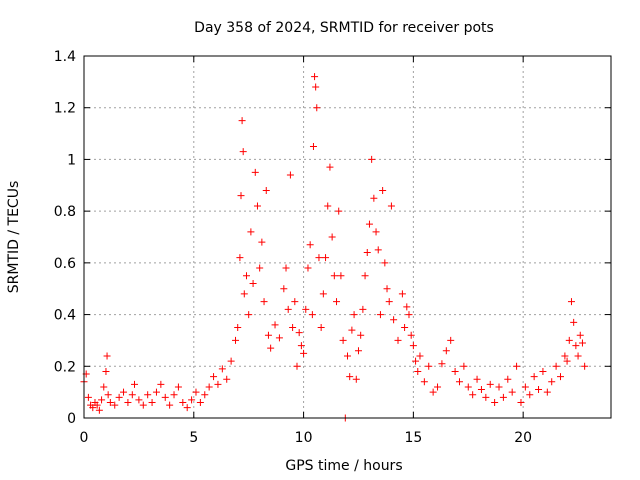  I want to click on y-tick-label: 1, so click(71, 160).